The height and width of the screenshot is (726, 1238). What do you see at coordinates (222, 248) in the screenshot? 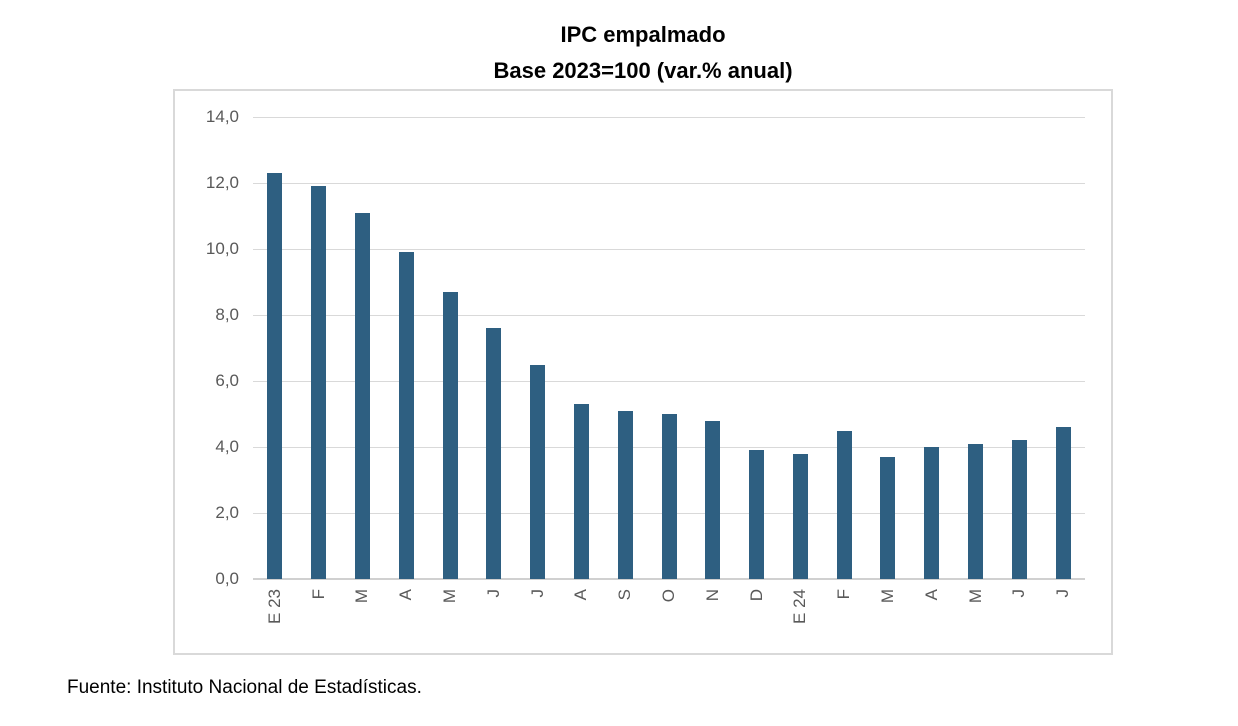
I see `y-axis-tick-label: 10,0` at bounding box center [222, 248].